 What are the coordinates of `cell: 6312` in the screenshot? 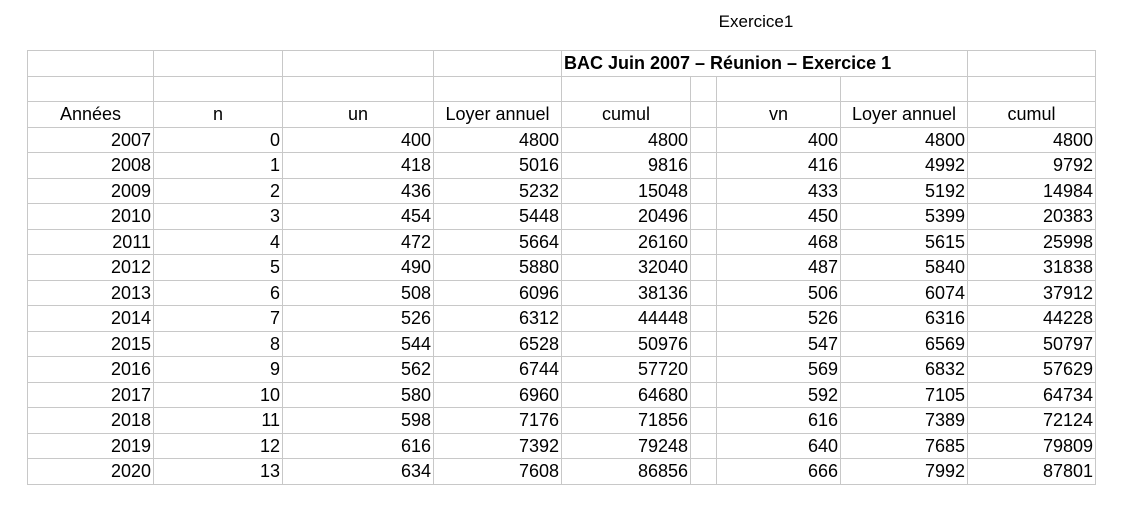 It's located at (497, 318).